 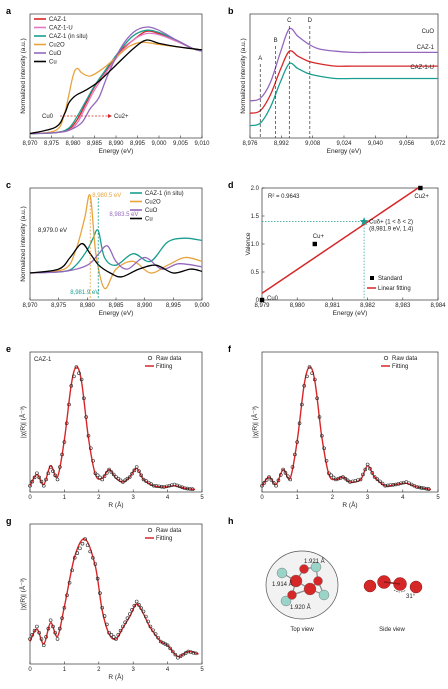 I want to click on panel-d-star-sublabel: (8,981.9 eV, 1.4), so click(x=391, y=230).